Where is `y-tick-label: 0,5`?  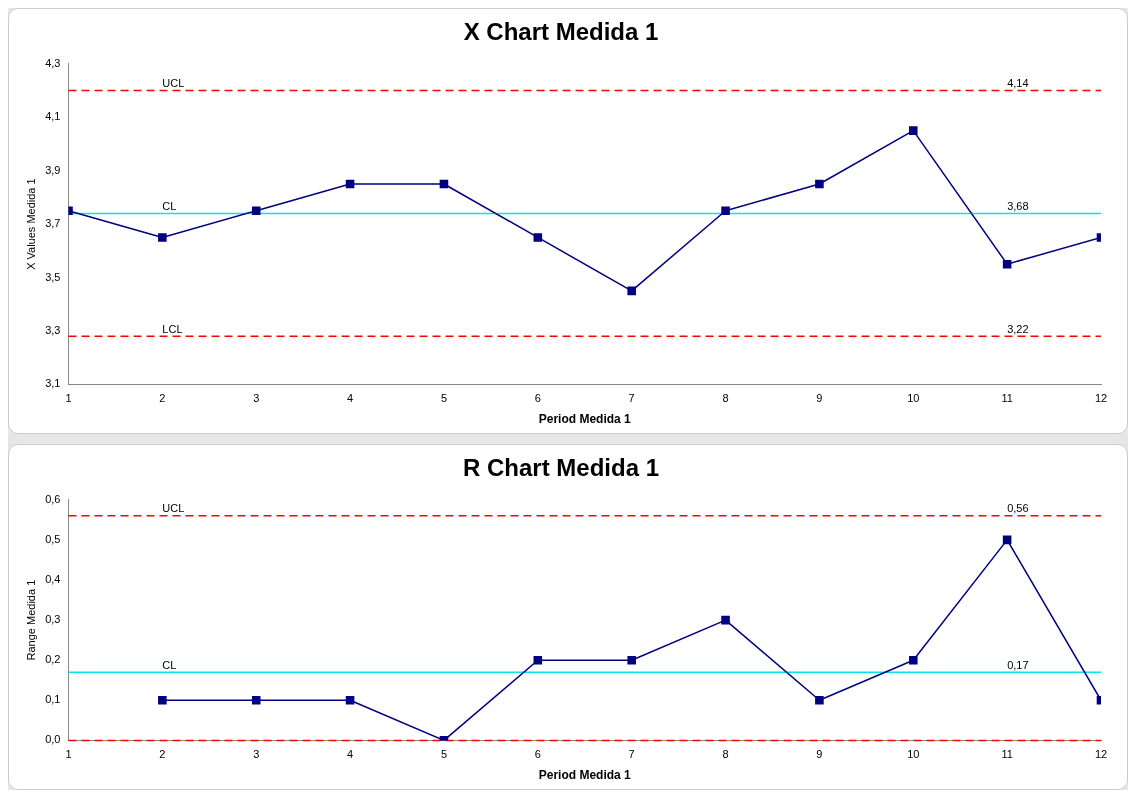
y-tick-label: 0,5 is located at coordinates (53, 538).